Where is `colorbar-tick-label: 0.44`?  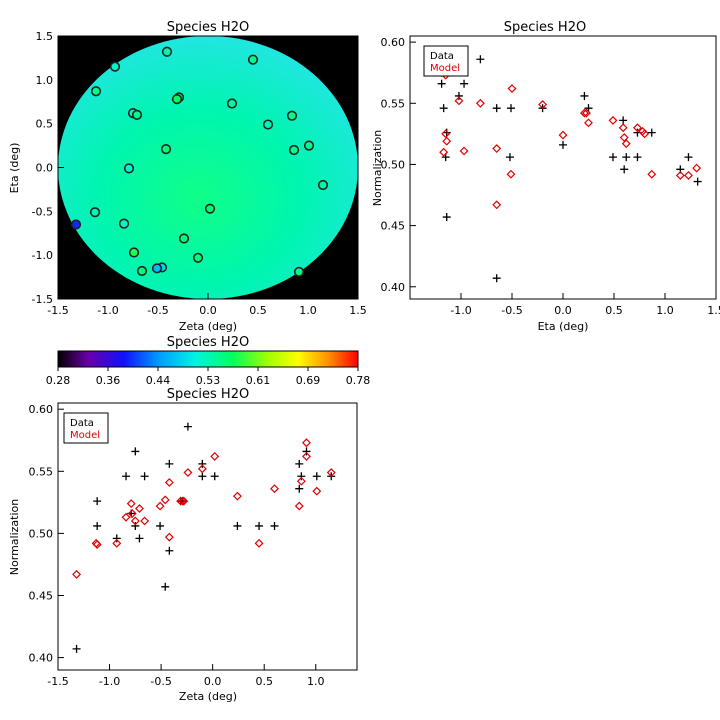 colorbar-tick-label: 0.44 is located at coordinates (158, 380).